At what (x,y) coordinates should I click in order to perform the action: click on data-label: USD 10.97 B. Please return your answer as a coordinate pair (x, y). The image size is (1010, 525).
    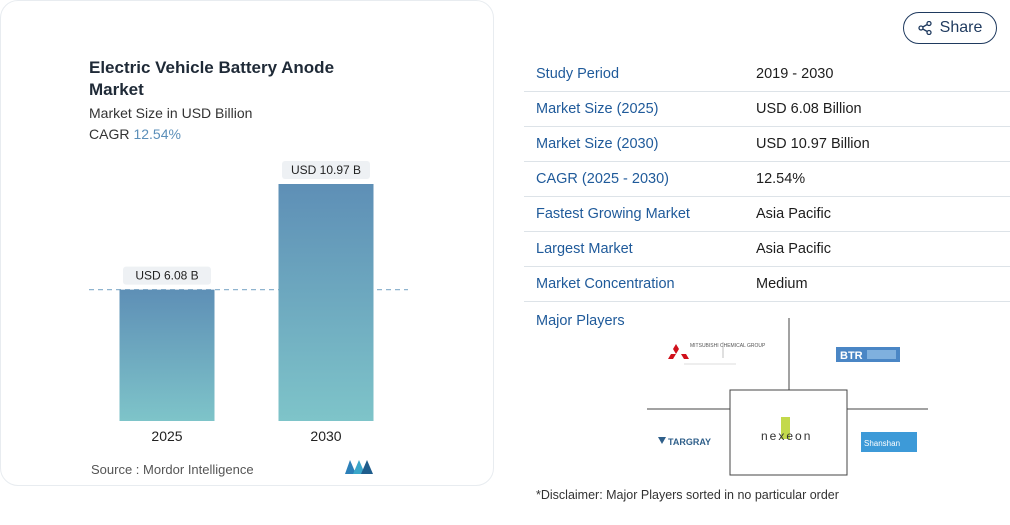
    Looking at the image, I should click on (326, 170).